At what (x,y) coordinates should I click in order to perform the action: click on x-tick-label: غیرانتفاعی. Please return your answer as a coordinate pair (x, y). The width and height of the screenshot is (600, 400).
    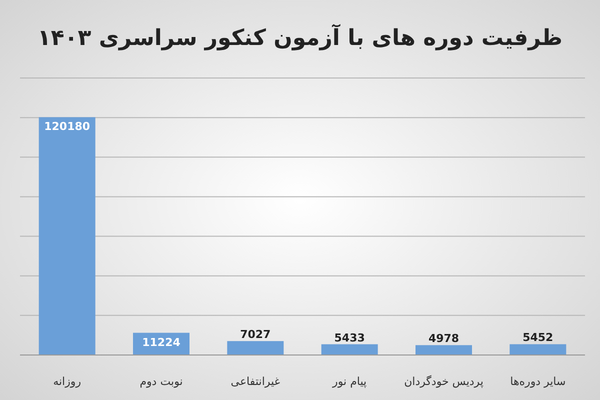
    Looking at the image, I should click on (255, 381).